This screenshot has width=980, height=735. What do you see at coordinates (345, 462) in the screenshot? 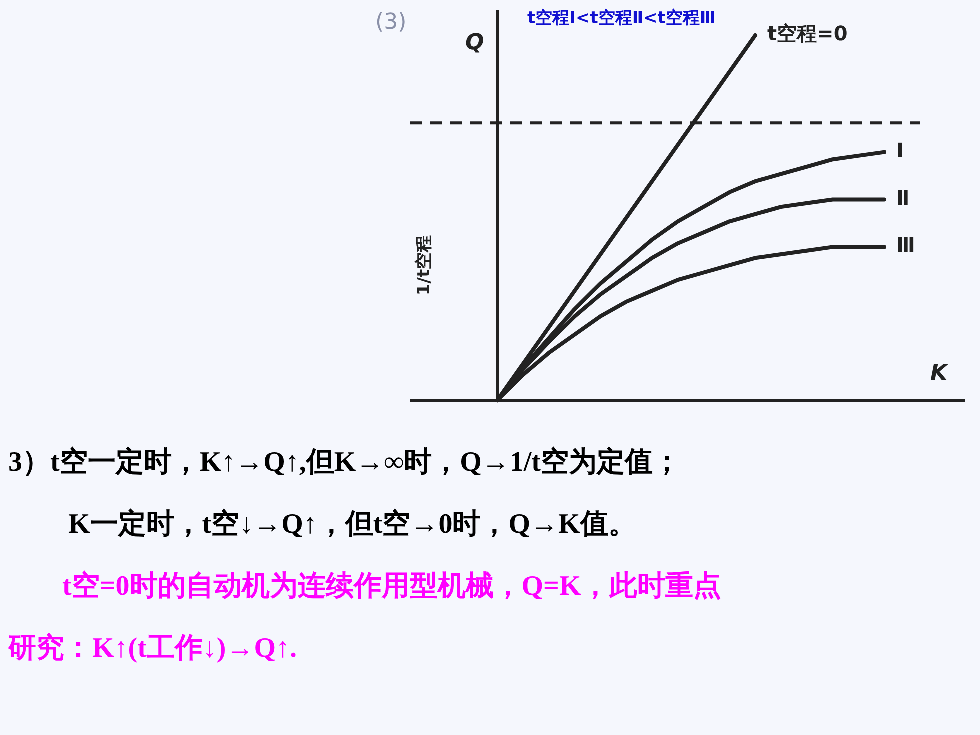
I see `text: 3）t空一定时，K↑→Q↑,但K→∞时，Q→1/t空为定值；` at bounding box center [345, 462].